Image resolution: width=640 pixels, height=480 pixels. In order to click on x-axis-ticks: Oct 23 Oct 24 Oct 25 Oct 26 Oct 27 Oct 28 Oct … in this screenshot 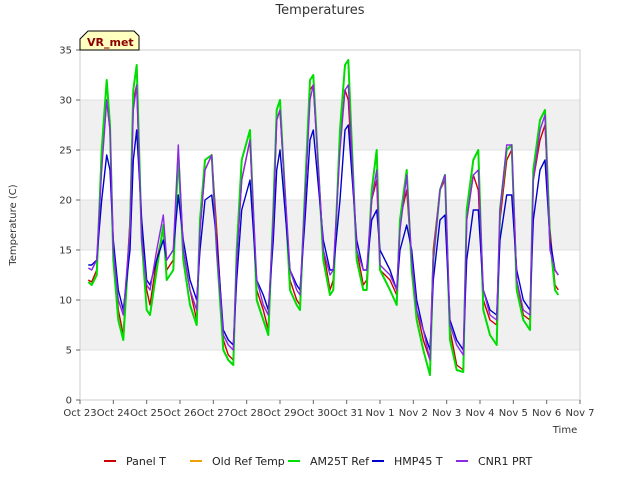, I will do `click(329, 409)`.